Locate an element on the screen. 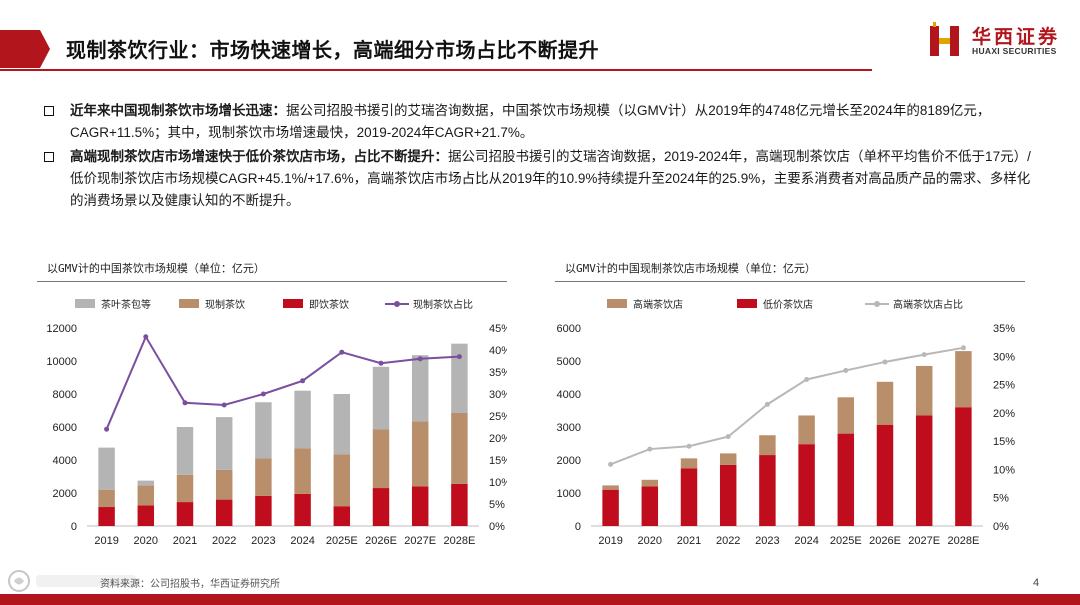  x-axis-tick-label: 2020 is located at coordinates (146, 541).